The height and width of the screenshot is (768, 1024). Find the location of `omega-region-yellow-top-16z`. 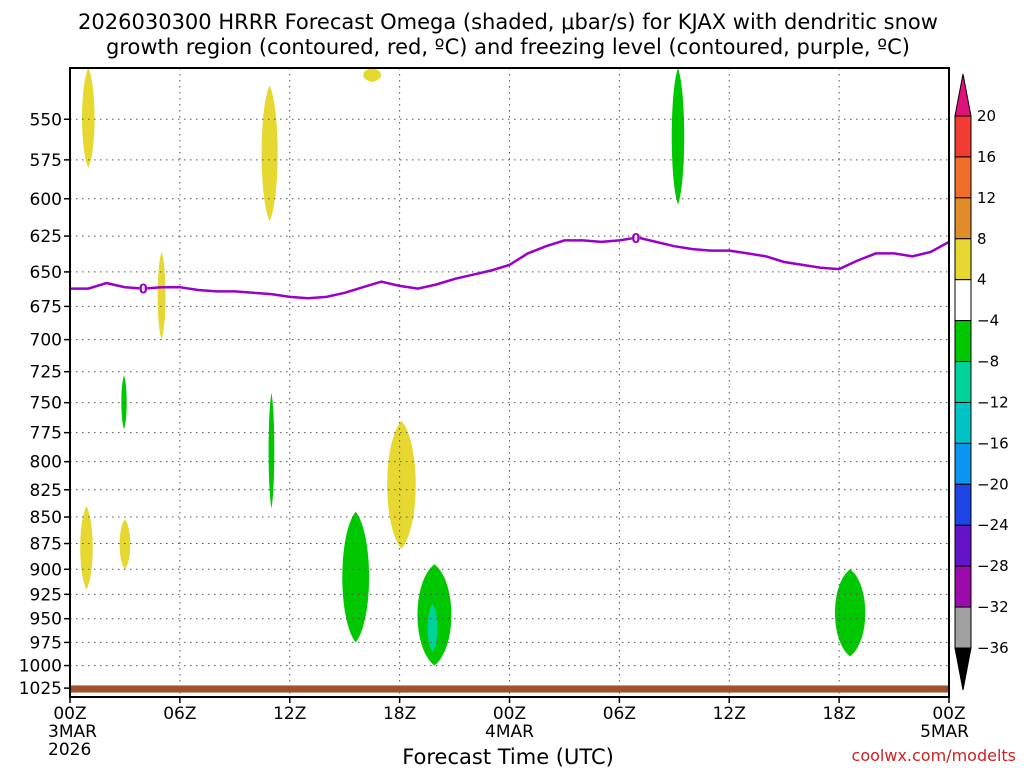

omega-region-yellow-top-16z is located at coordinates (372, 75).